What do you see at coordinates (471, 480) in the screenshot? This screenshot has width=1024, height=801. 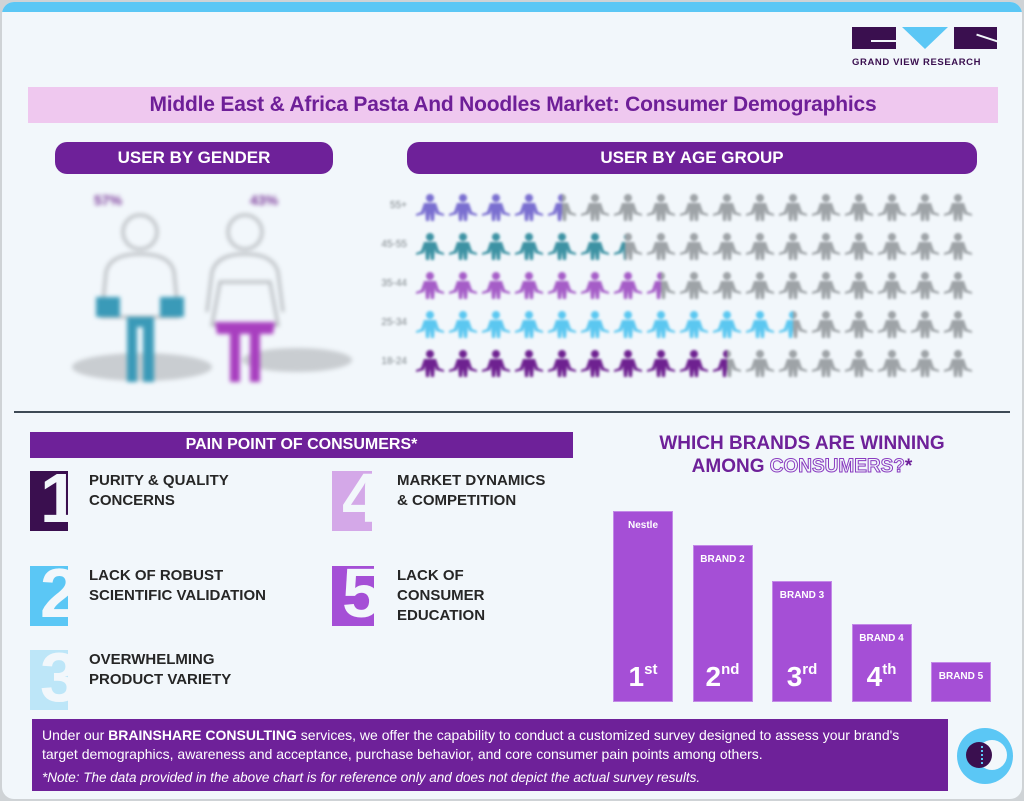 I see `pain-point-text: MARKET DYNAMICS` at bounding box center [471, 480].